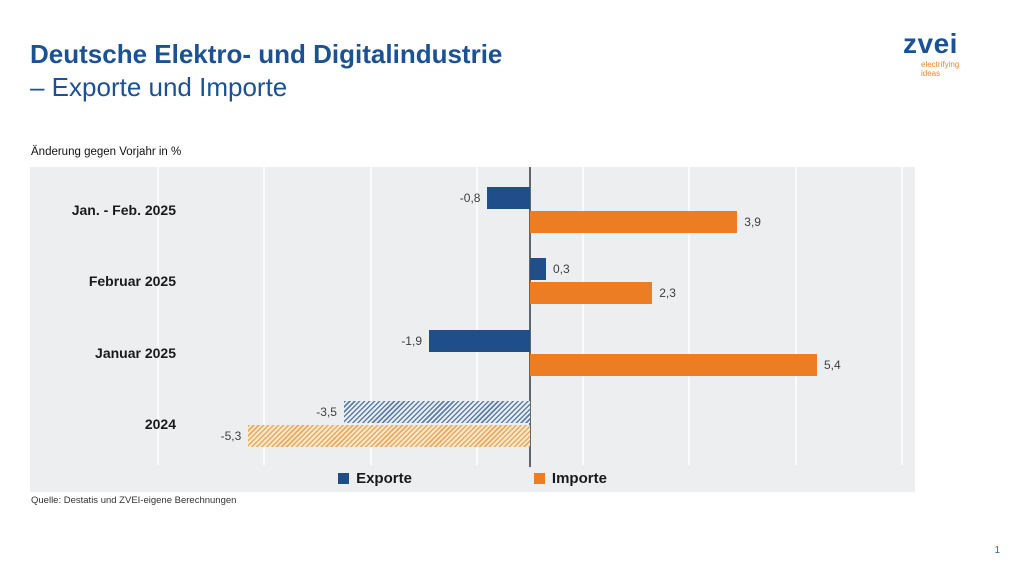  Describe the element at coordinates (667, 293) in the screenshot. I see `bar-value-label: 2,3` at that location.